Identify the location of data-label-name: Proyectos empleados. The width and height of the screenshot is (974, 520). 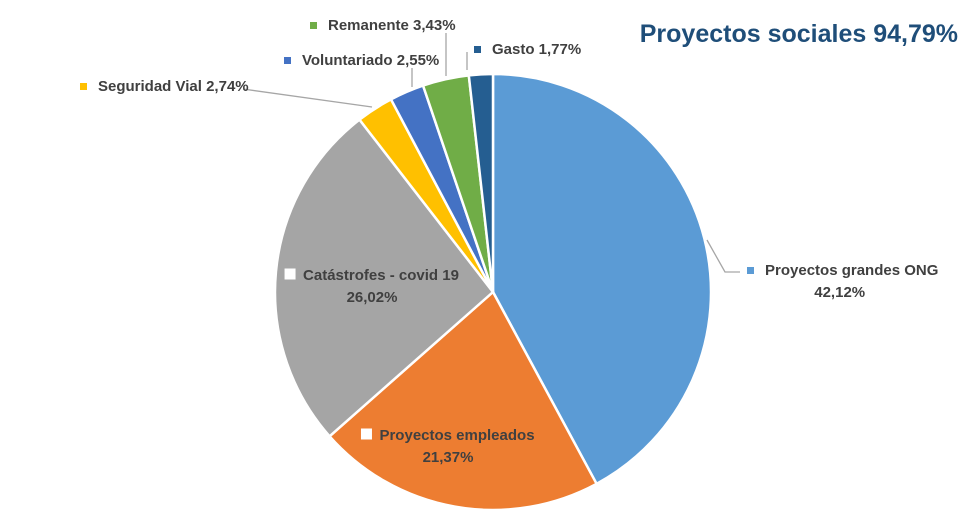
(456, 435).